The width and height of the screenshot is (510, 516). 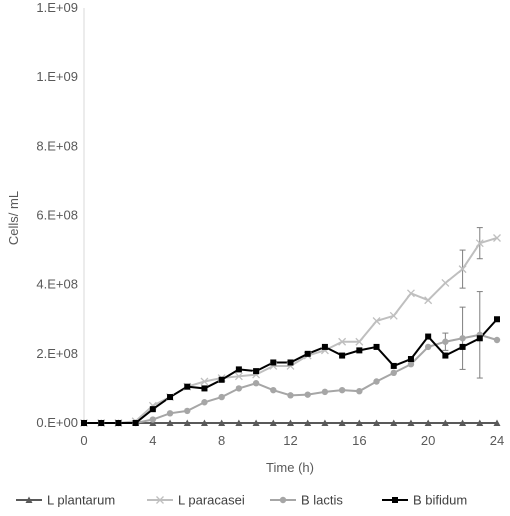 What do you see at coordinates (291, 378) in the screenshot?
I see `series-line-b-lactis` at bounding box center [291, 378].